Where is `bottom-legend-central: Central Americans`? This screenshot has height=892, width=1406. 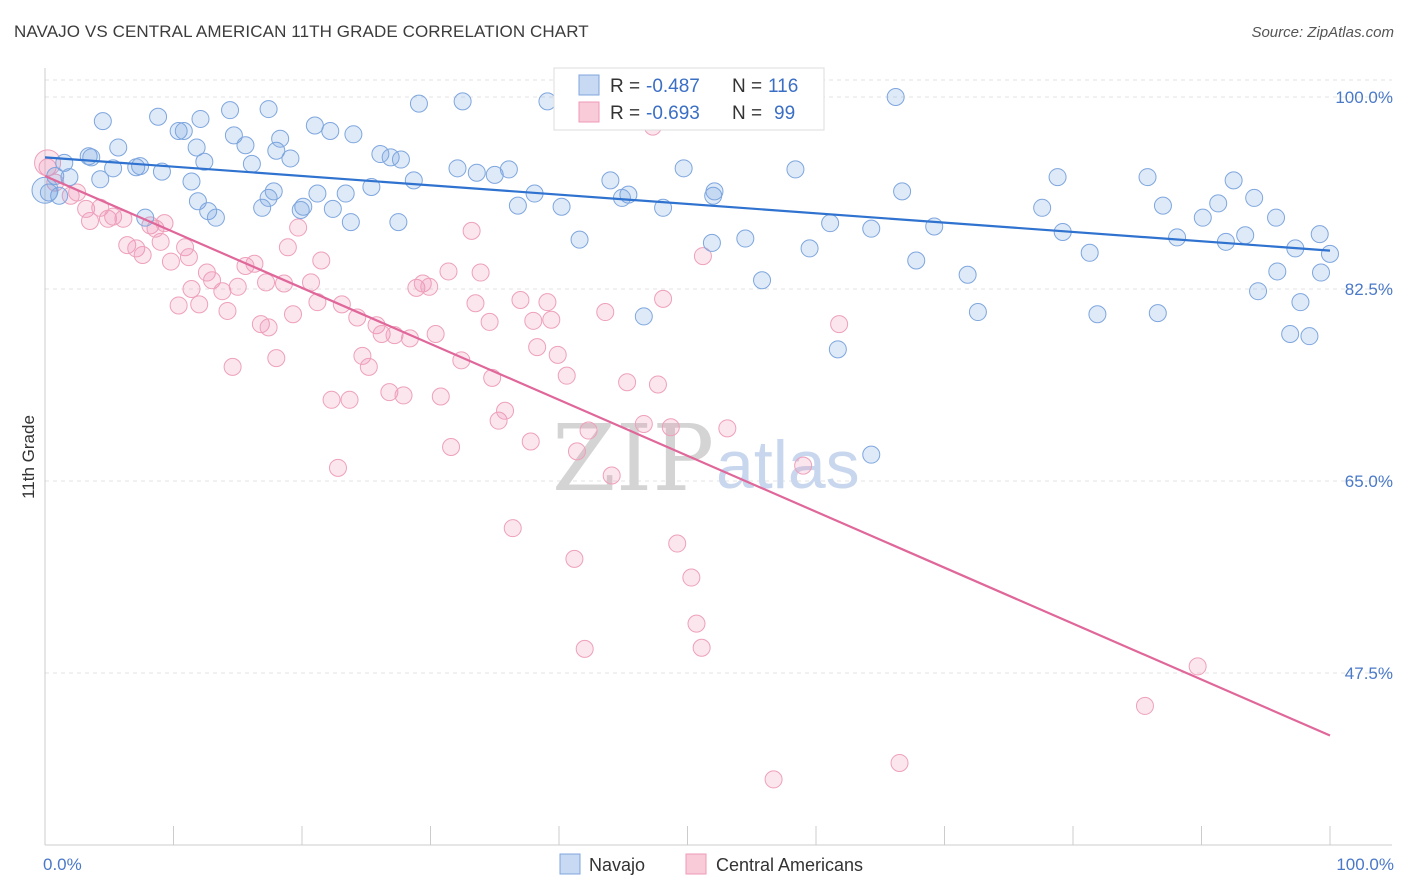 bottom-legend-central: Central Americans is located at coordinates (789, 865).